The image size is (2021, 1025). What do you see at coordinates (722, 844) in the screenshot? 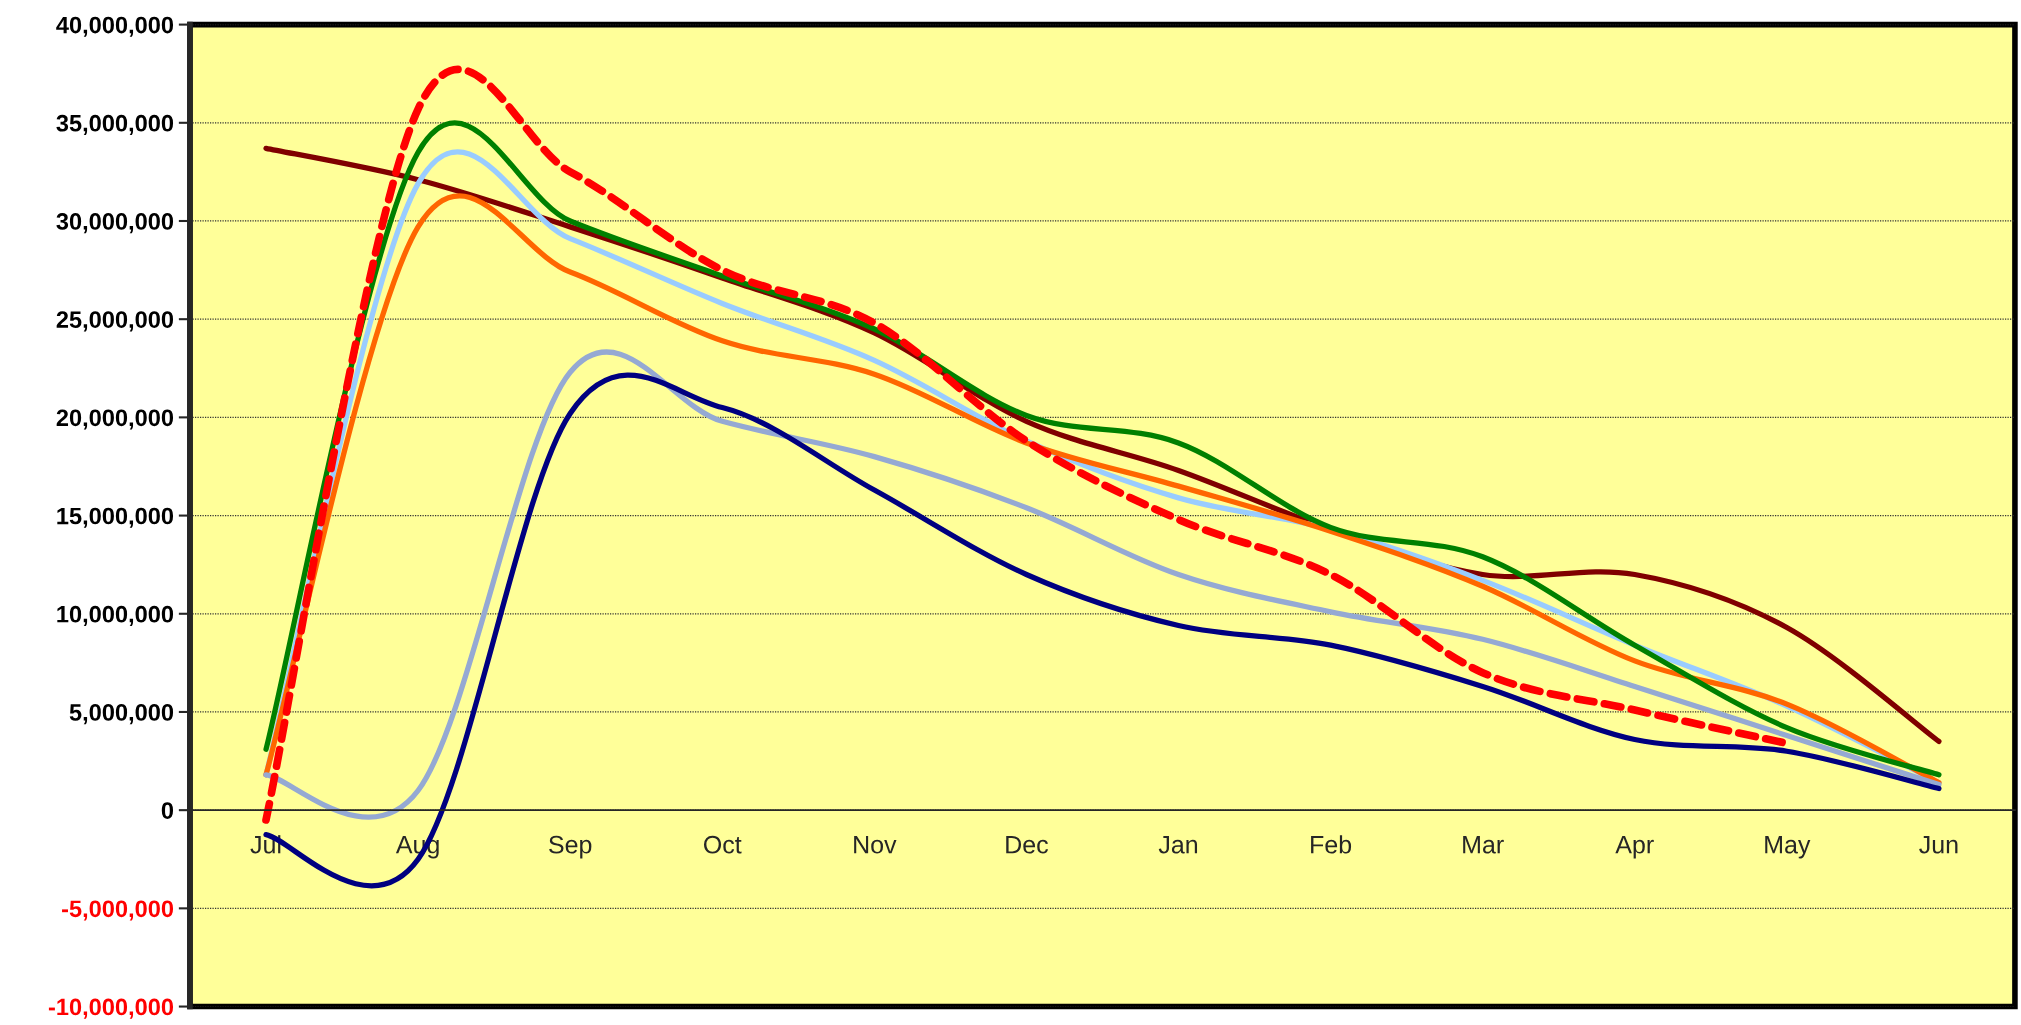
I see `x-tick-label: Oct` at bounding box center [722, 844].